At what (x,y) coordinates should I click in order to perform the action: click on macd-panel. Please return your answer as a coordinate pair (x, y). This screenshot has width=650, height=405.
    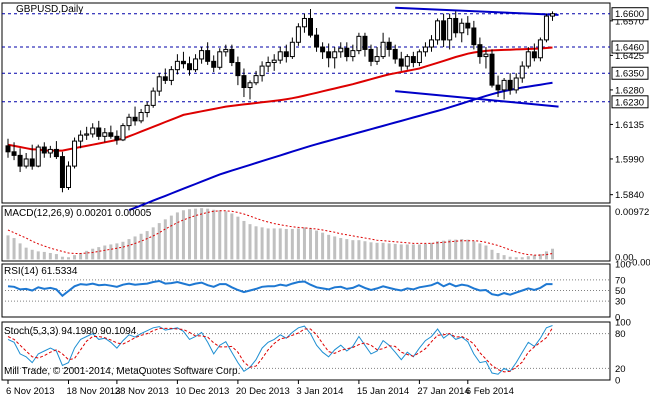
    Looking at the image, I should click on (280, 234).